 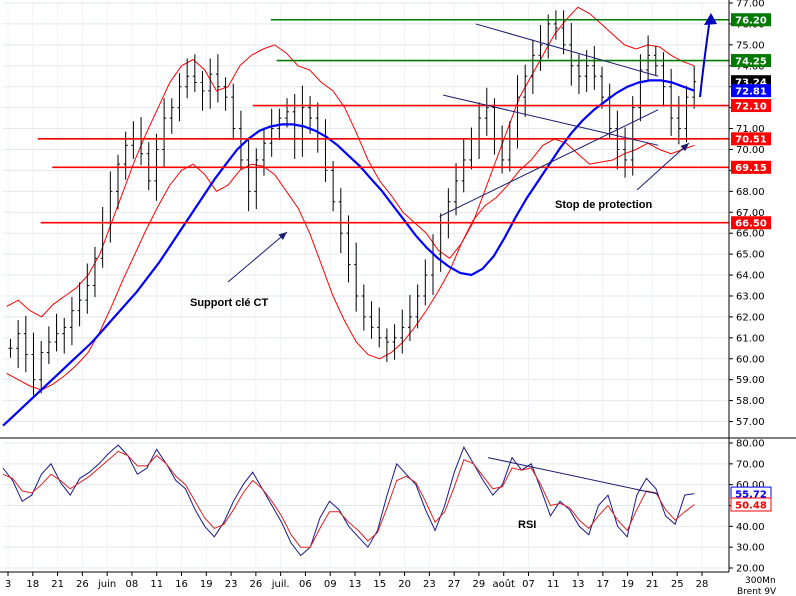 What do you see at coordinates (750, 317) in the screenshot?
I see `y-tick-label: 62.00` at bounding box center [750, 317].